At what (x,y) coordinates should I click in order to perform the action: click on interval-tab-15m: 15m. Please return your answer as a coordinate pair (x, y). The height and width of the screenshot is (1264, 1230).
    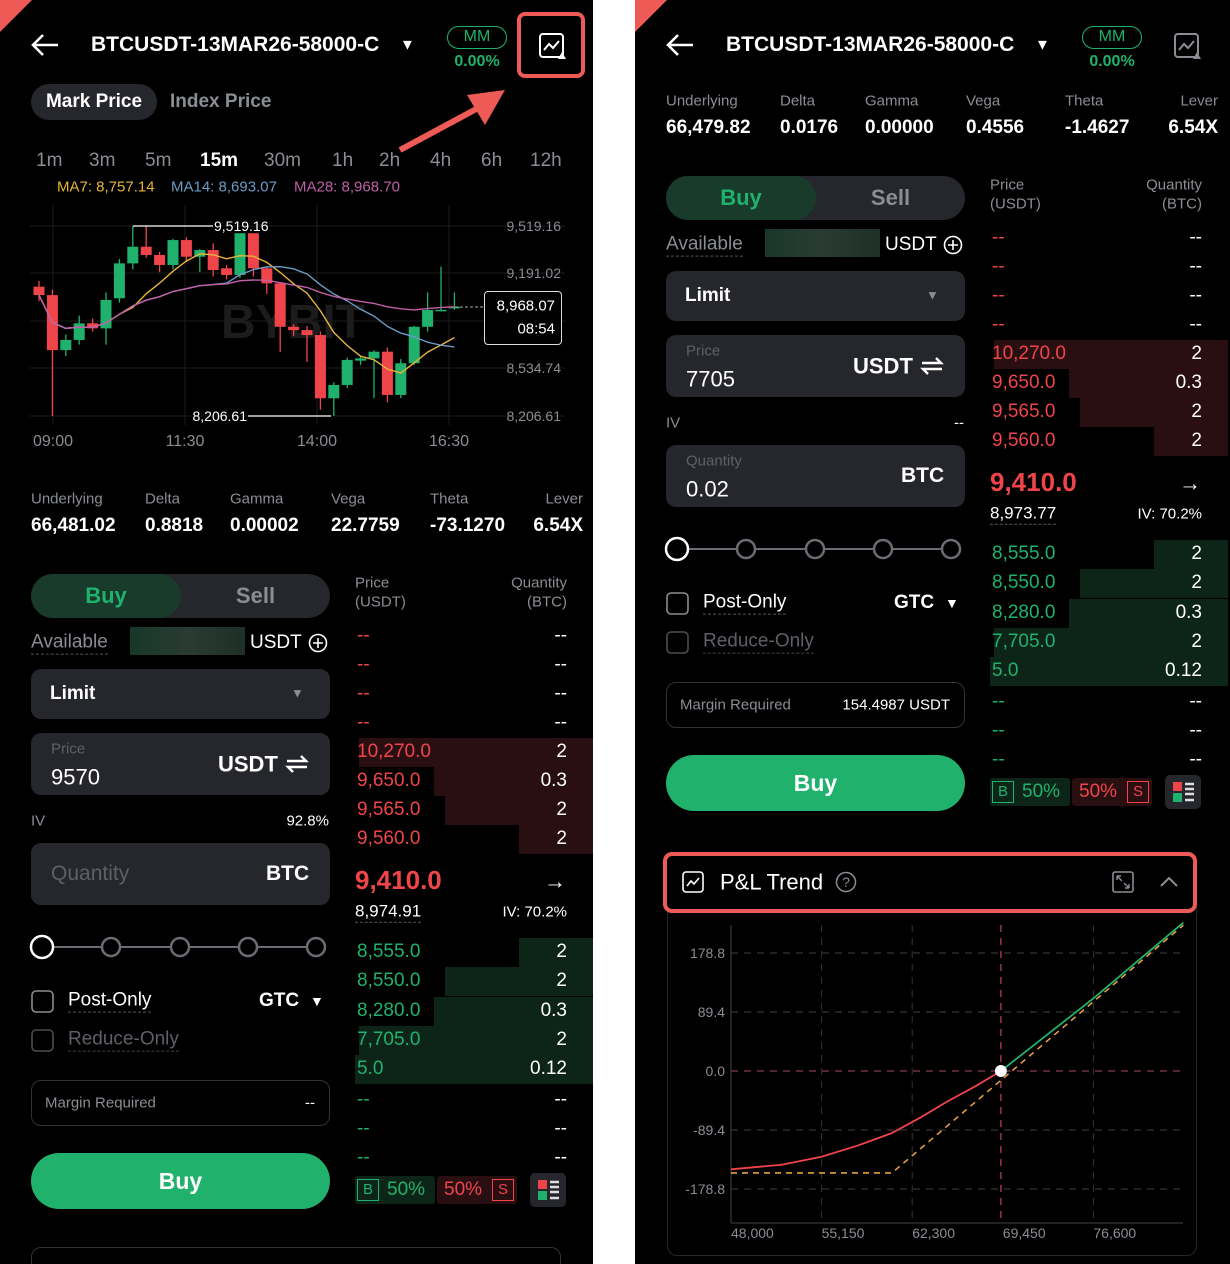
    Looking at the image, I should click on (219, 161).